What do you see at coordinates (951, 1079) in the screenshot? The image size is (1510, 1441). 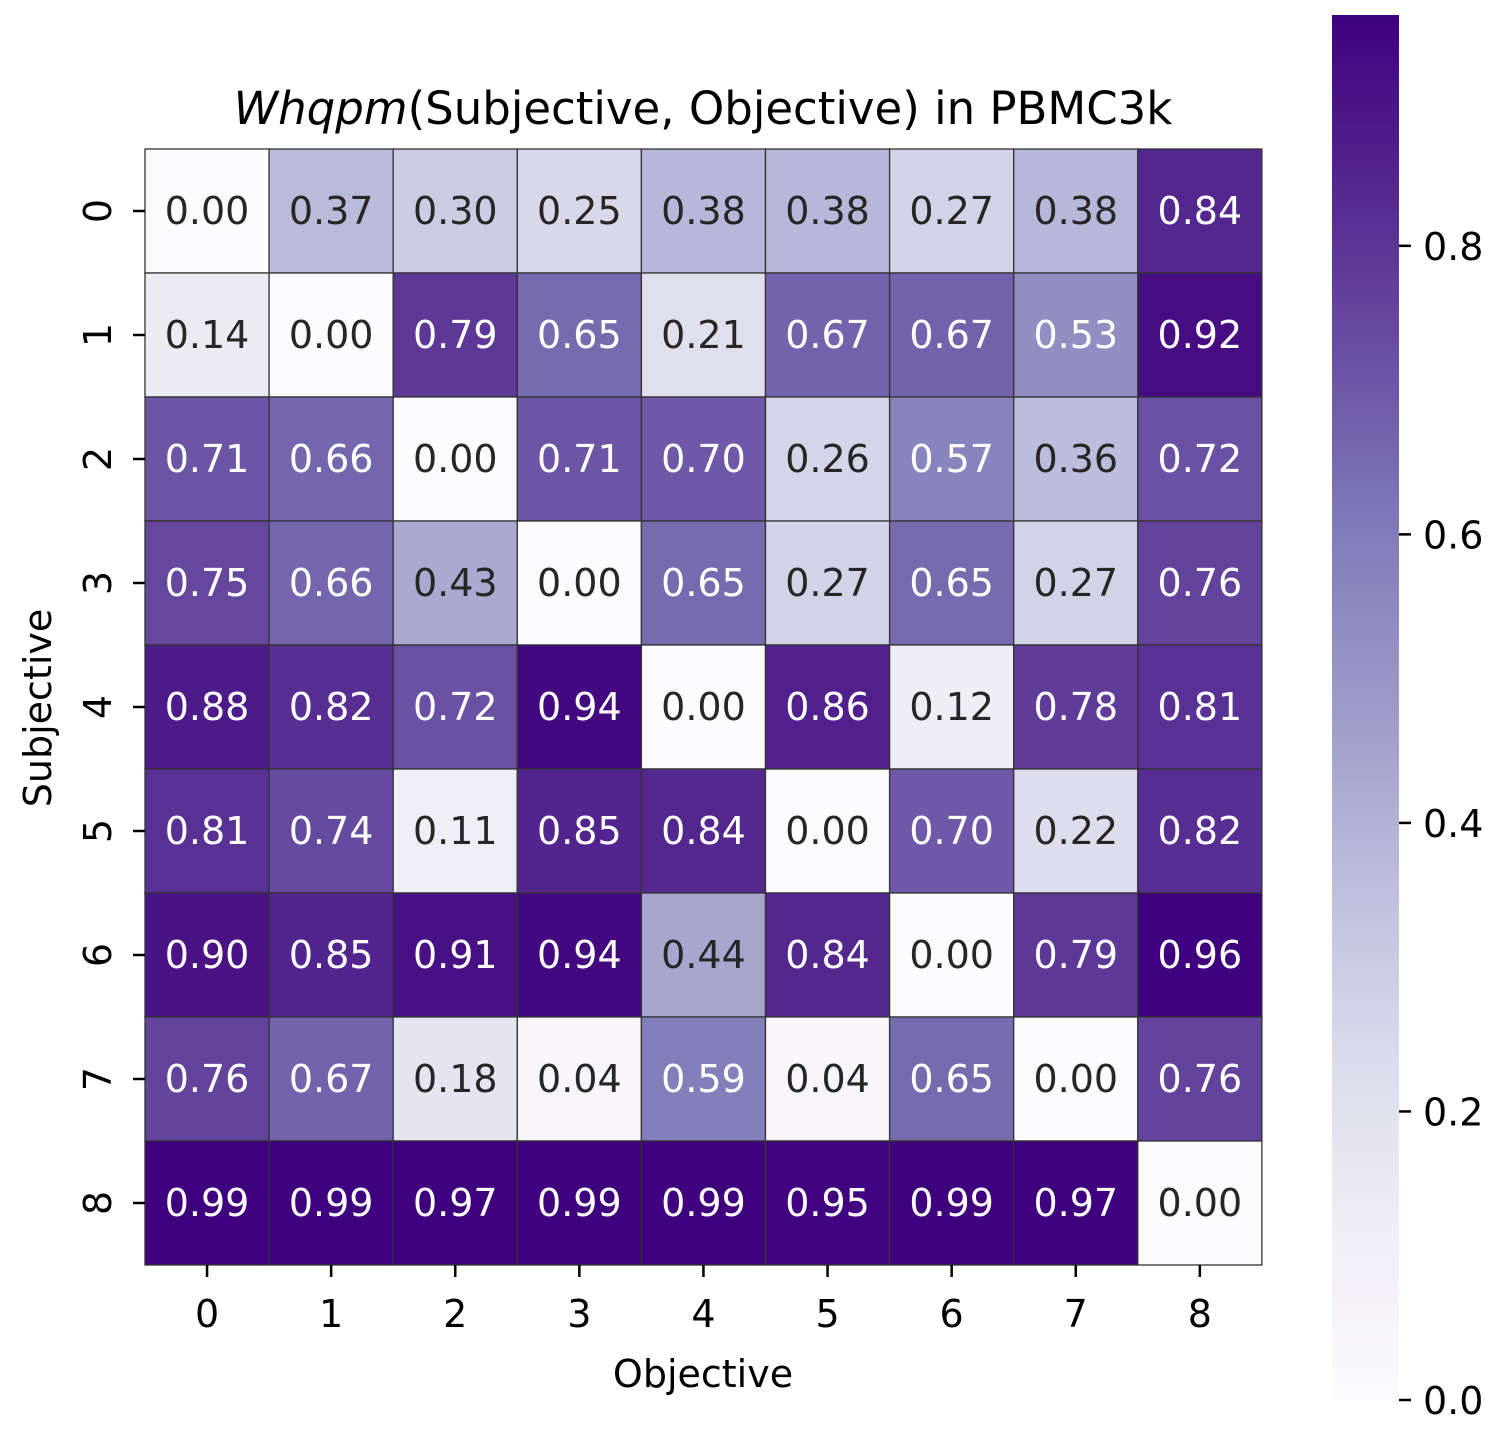 I see `heatmap-cell-label-7-6: 0.65` at bounding box center [951, 1079].